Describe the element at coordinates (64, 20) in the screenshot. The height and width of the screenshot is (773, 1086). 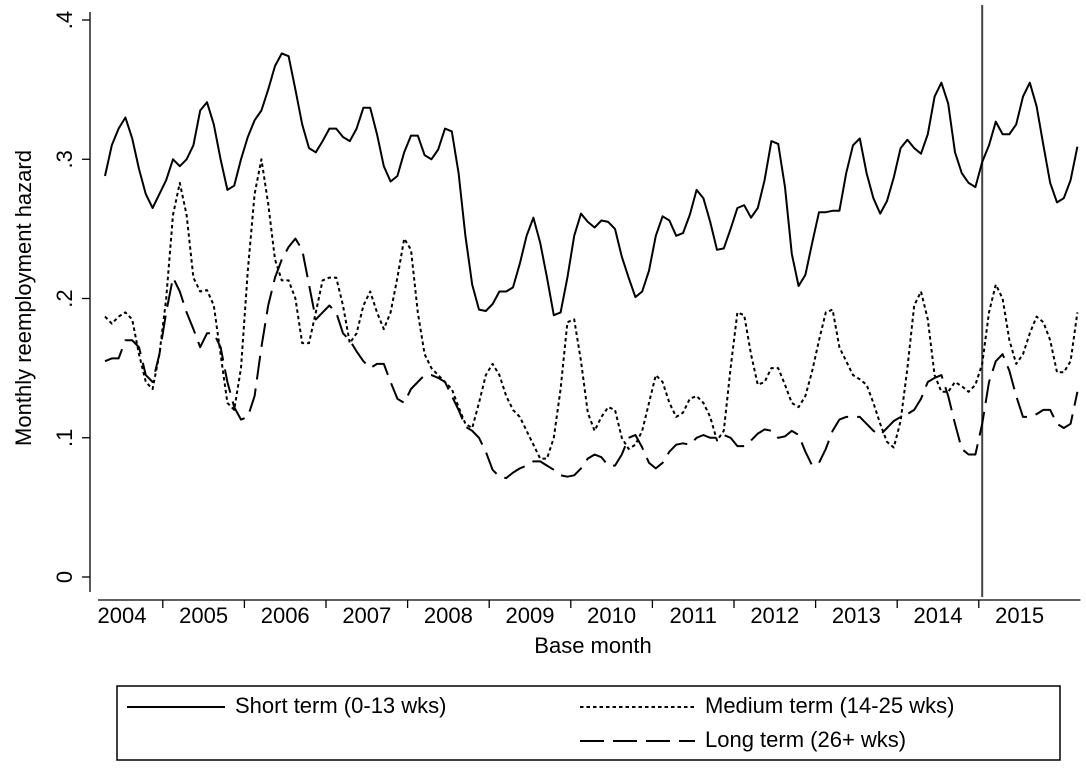
I see `y-tick-label: .4` at that location.